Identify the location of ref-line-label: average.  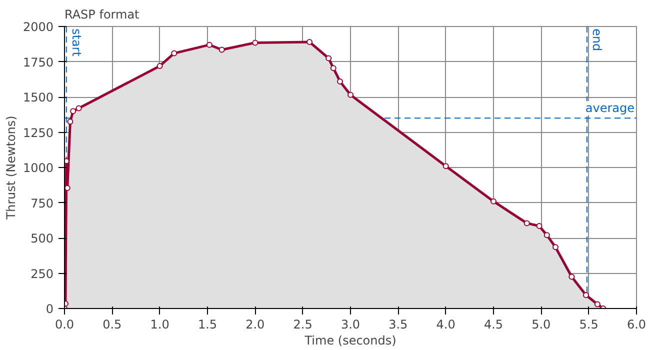
(609, 108).